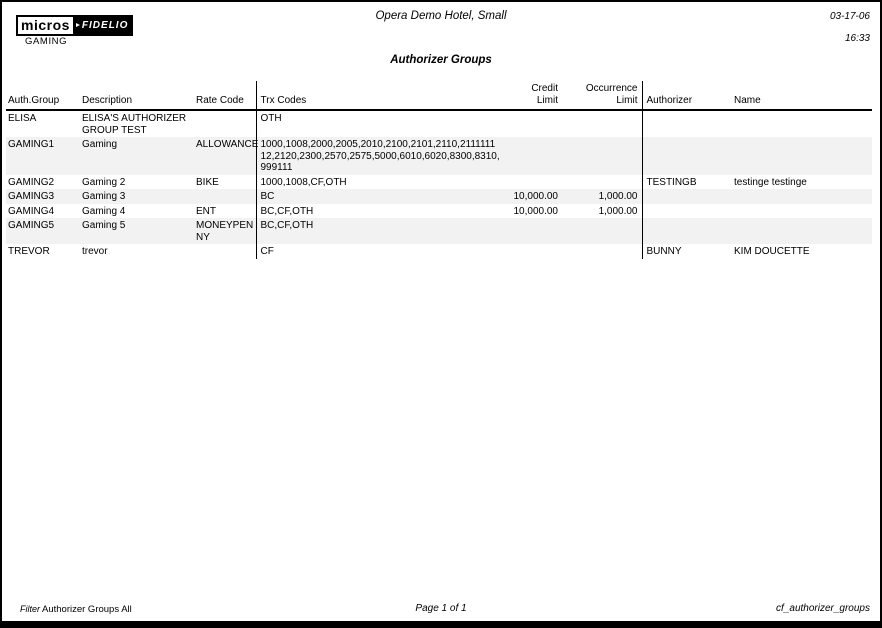  What do you see at coordinates (534, 96) in the screenshot?
I see `column-header-credit-limit: Credit Limit` at bounding box center [534, 96].